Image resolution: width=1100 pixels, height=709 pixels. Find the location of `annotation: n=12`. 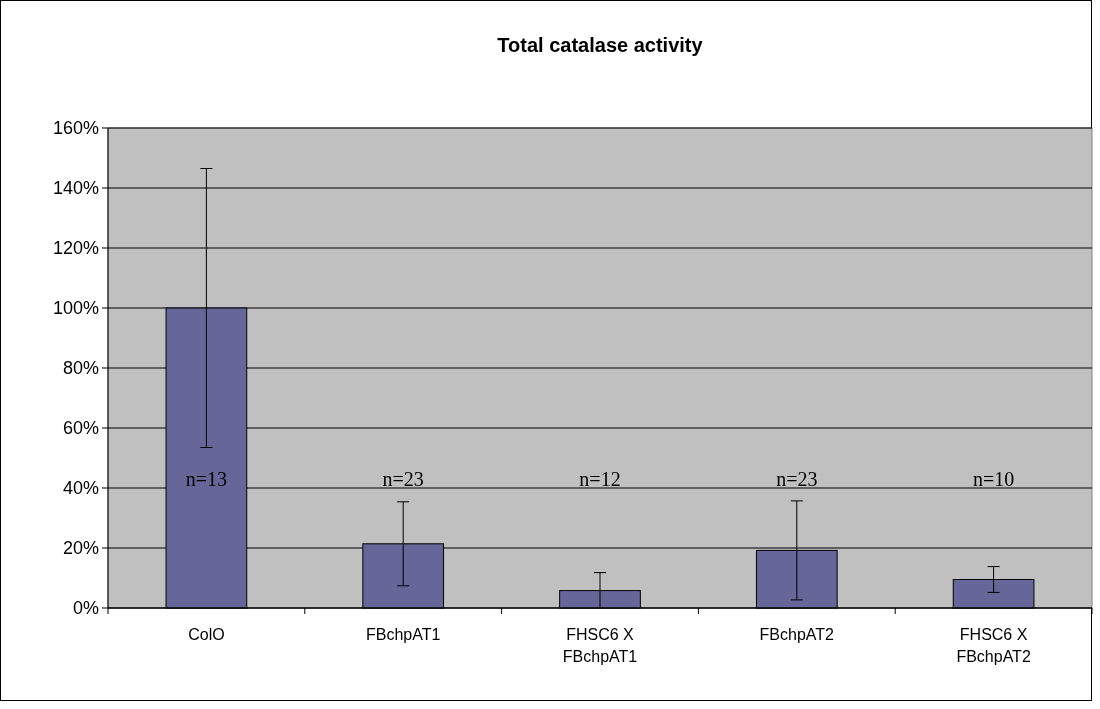

annotation: n=12 is located at coordinates (600, 479).